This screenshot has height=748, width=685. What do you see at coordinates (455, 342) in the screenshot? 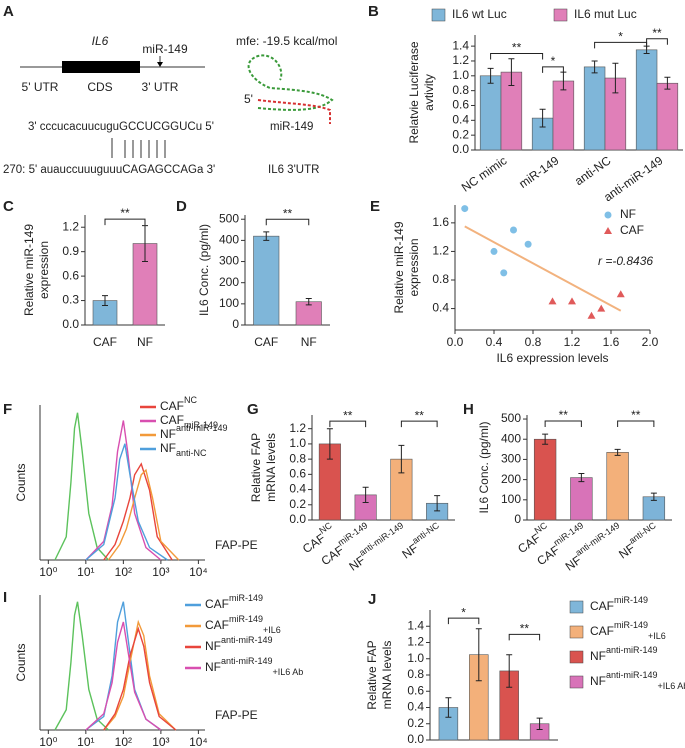
I see `x-tick-label: 0.0` at bounding box center [455, 342].